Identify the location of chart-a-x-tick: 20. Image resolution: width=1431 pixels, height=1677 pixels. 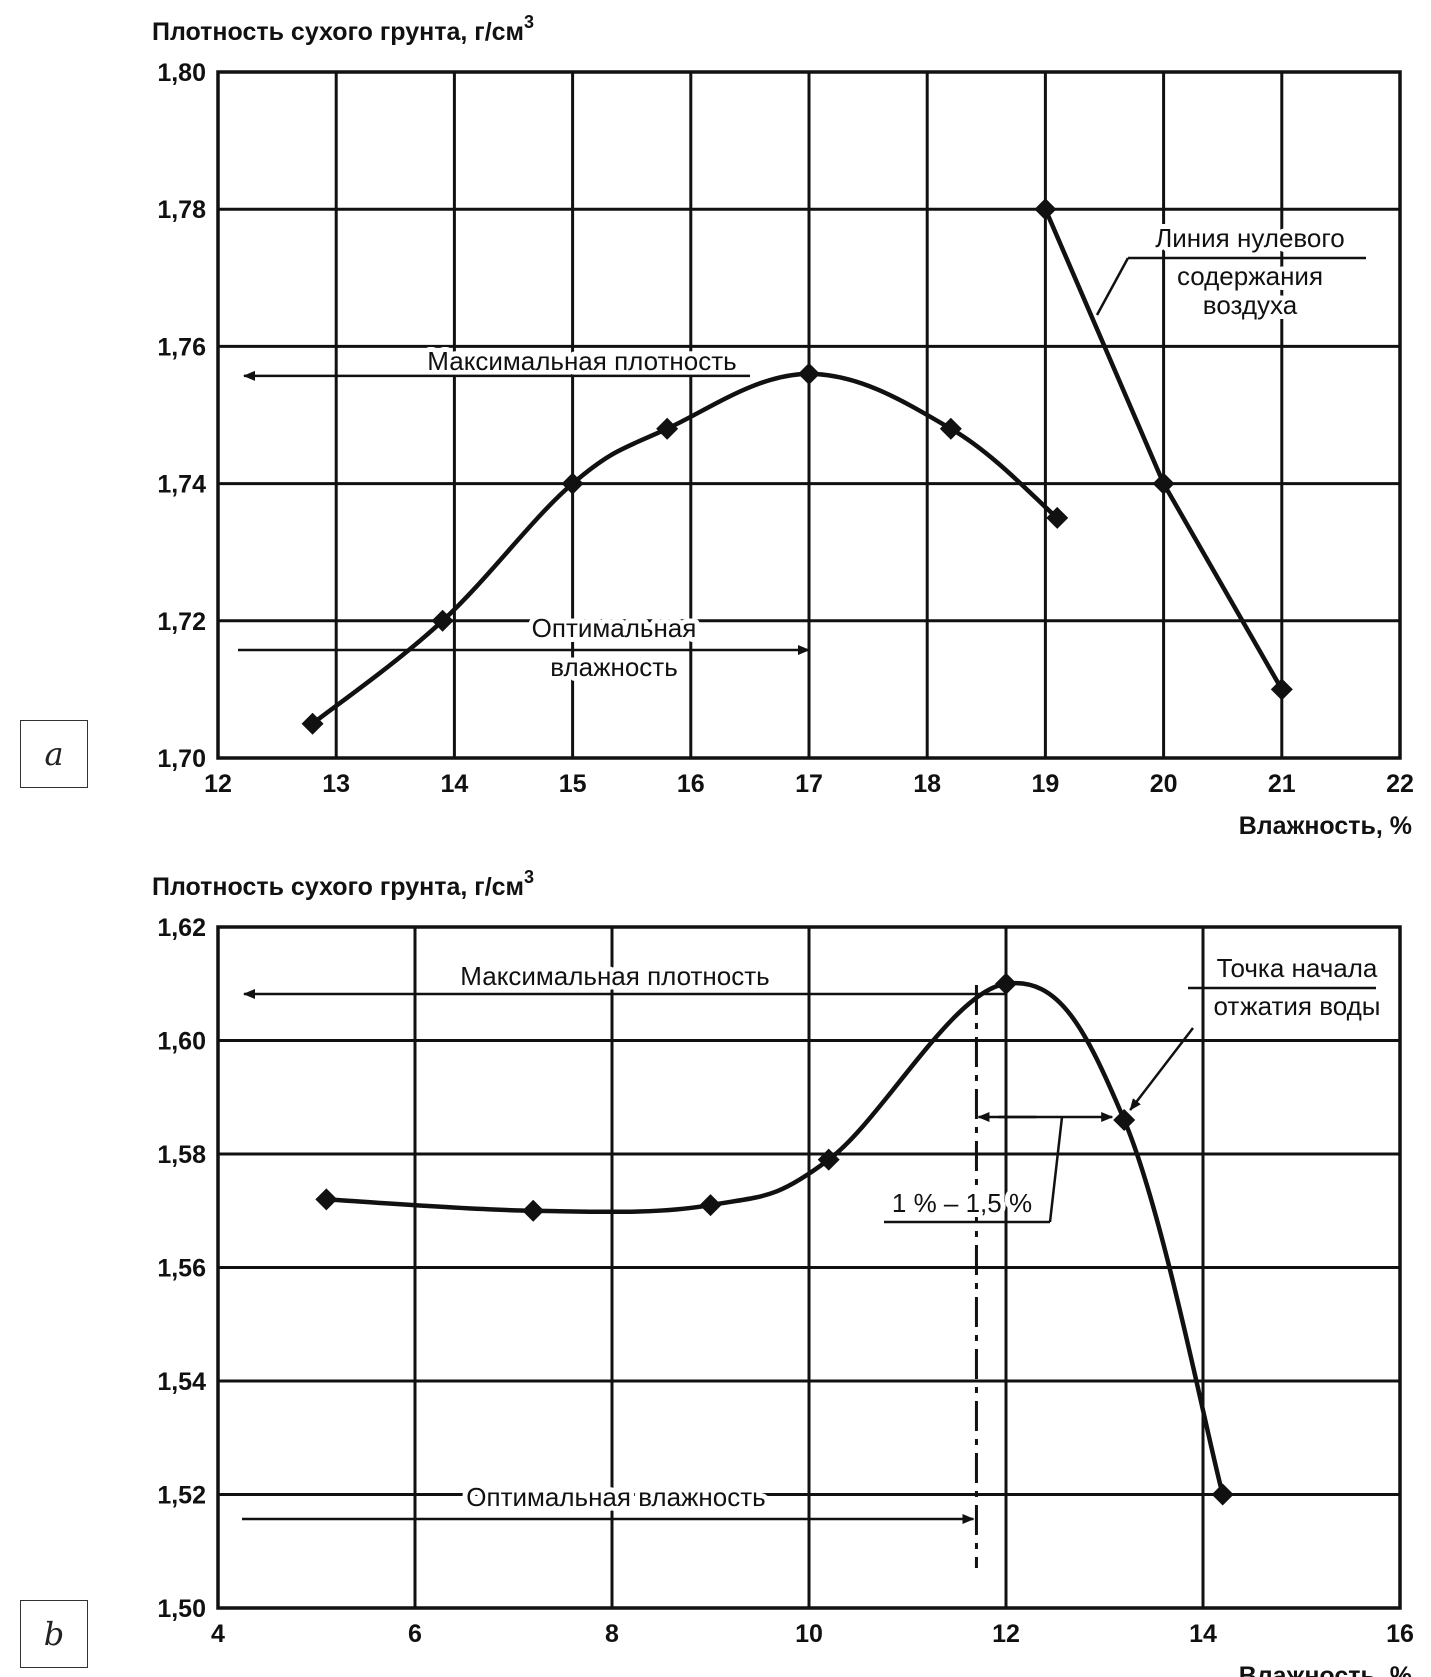
(1164, 784).